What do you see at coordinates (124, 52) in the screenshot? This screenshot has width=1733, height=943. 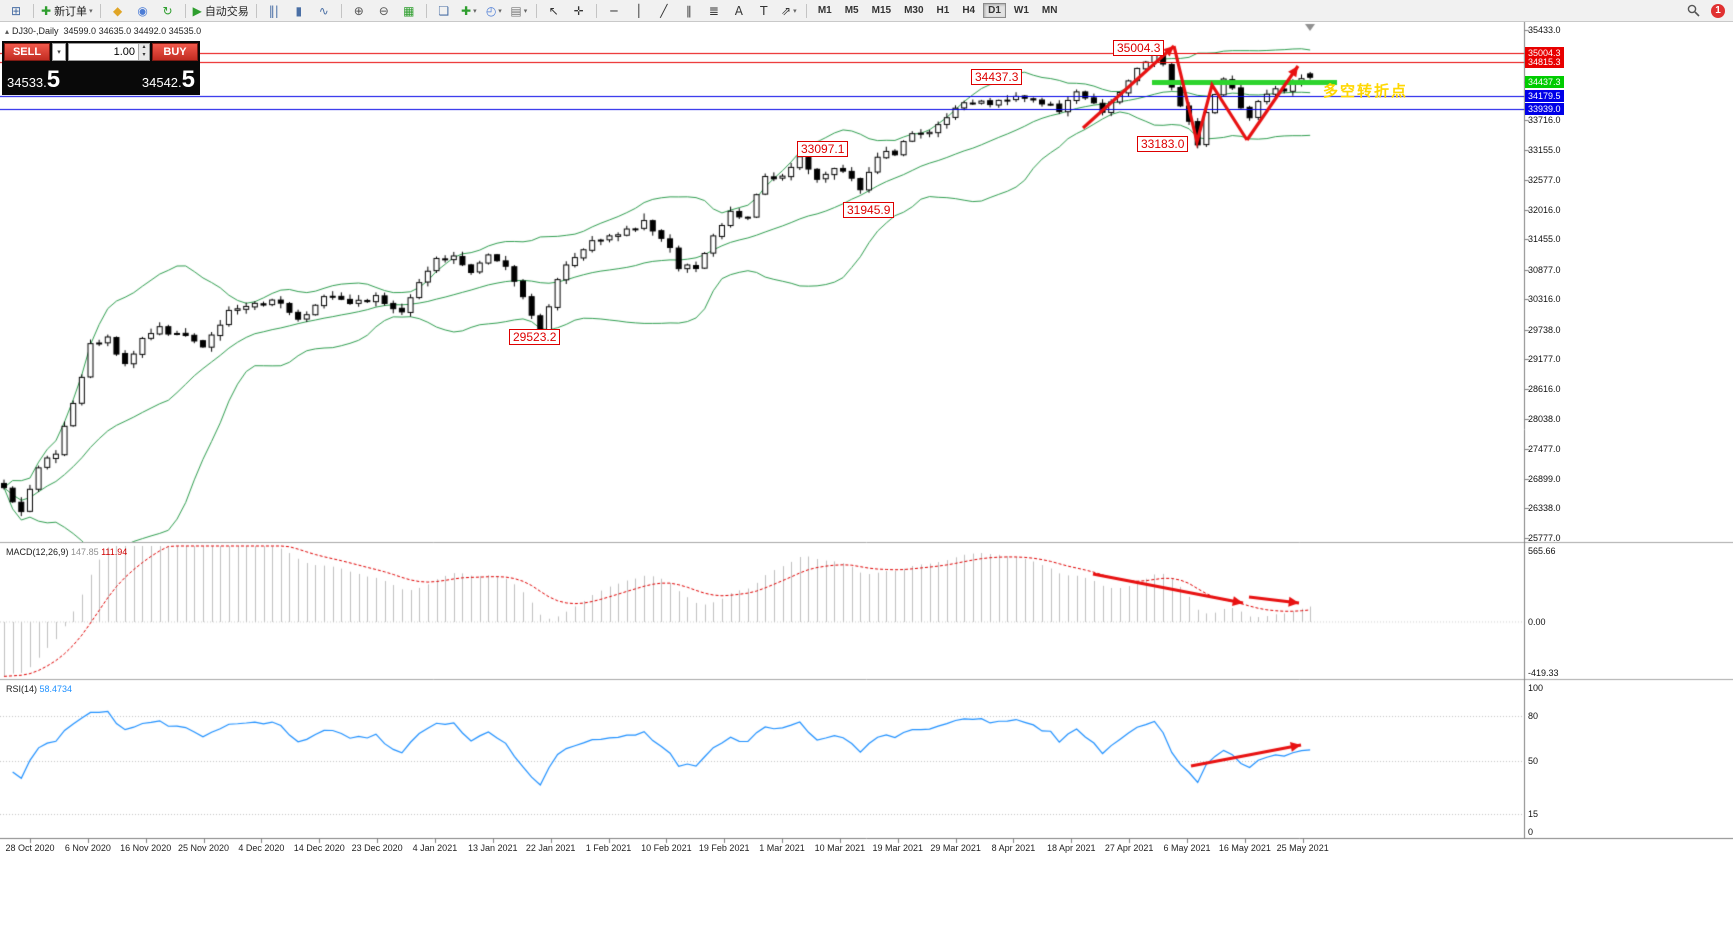 I see `volume-value: 1.00` at bounding box center [124, 52].